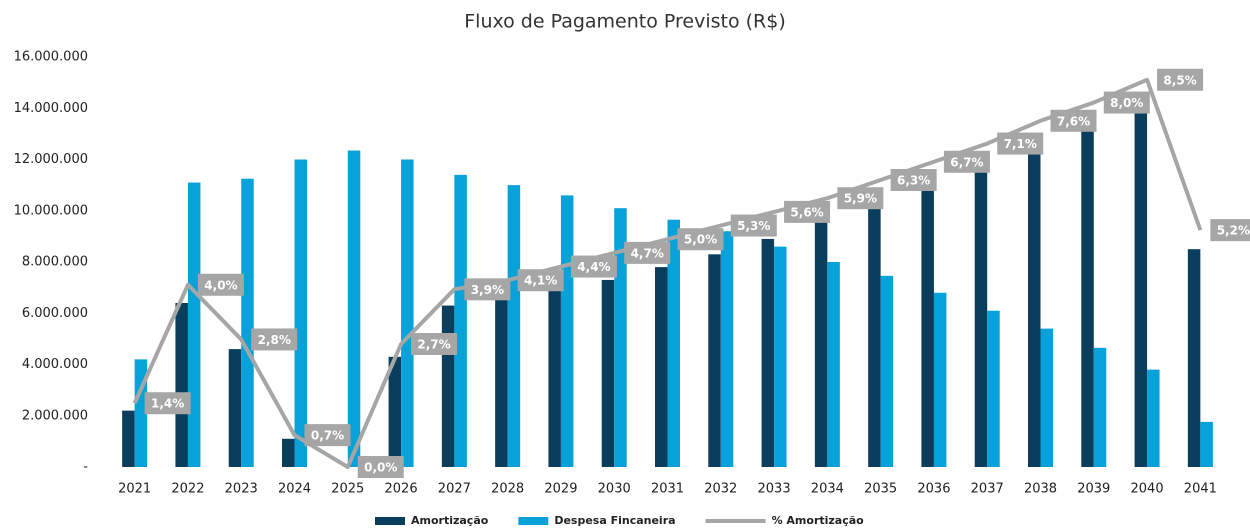 The height and width of the screenshot is (531, 1250). What do you see at coordinates (85, 467) in the screenshot?
I see `y-tick-label: -` at bounding box center [85, 467].